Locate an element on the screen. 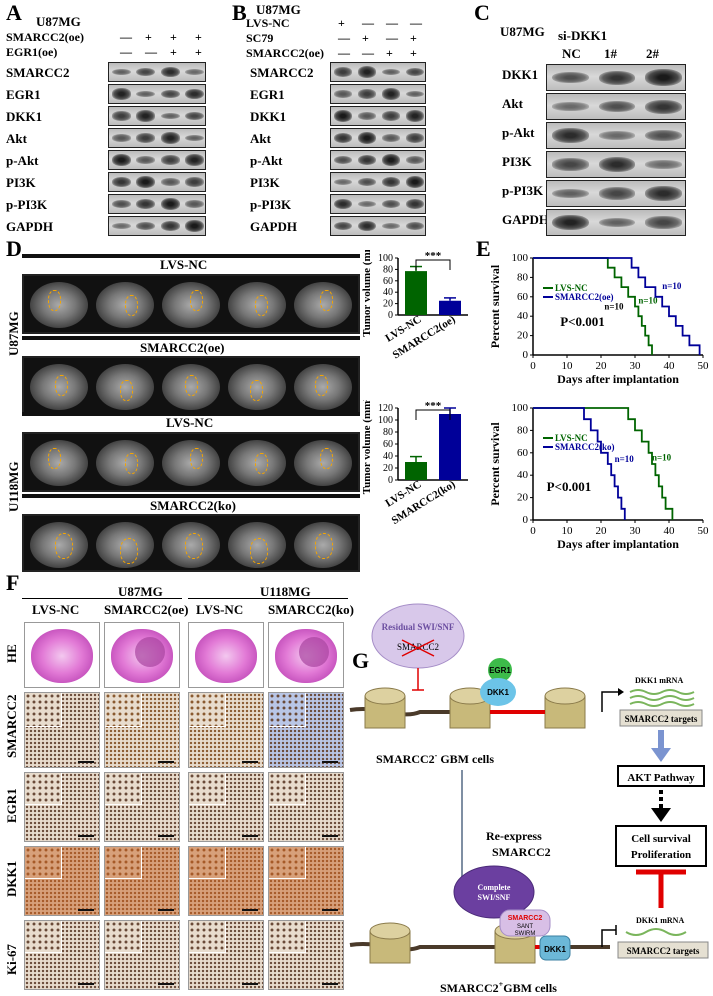 Image resolution: width=713 pixels, height=996 pixels. reexpress-label-2: SMARCC2 is located at coordinates (521, 852).